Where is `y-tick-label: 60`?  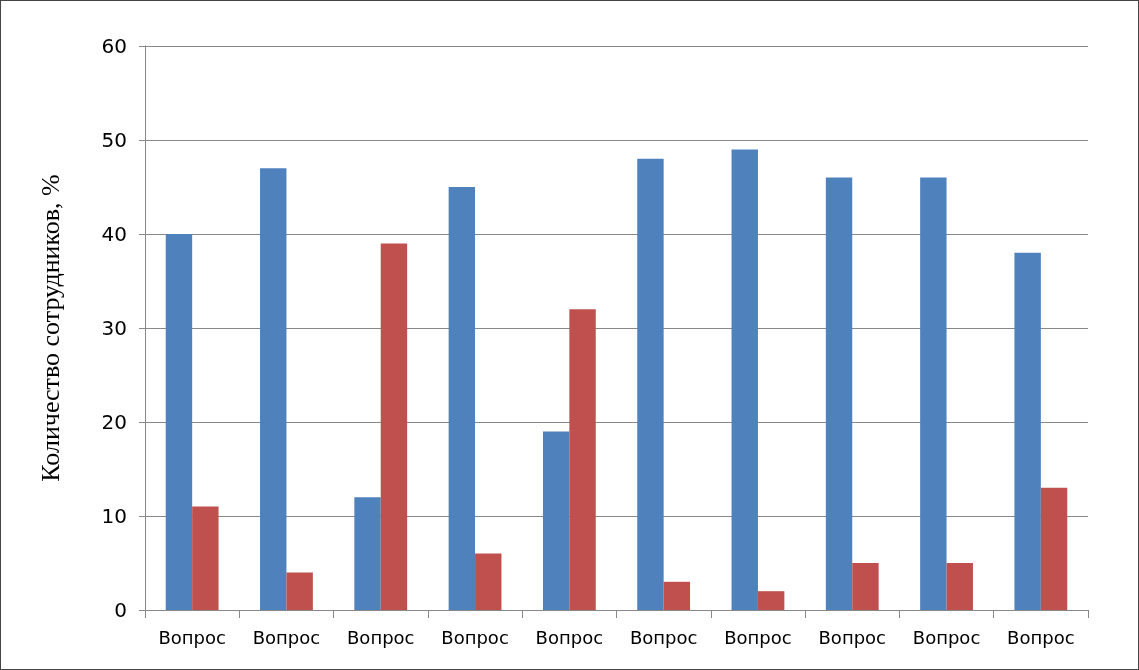
y-tick-label: 60 is located at coordinates (114, 46).